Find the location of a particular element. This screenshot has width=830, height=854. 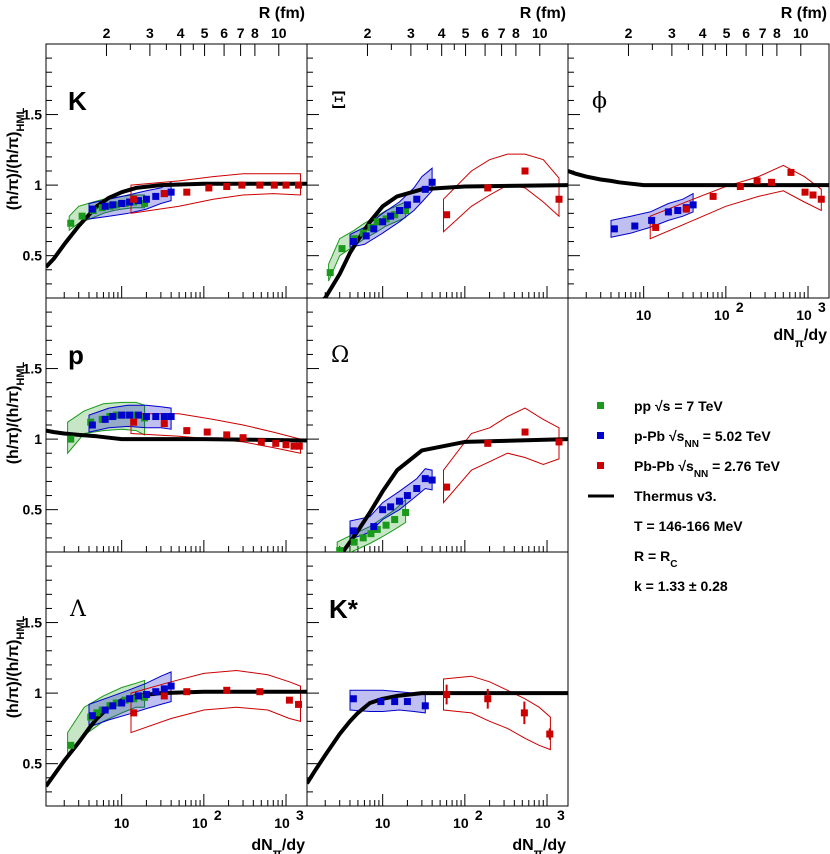

top-axis-tick-label: 8 is located at coordinates (255, 33).